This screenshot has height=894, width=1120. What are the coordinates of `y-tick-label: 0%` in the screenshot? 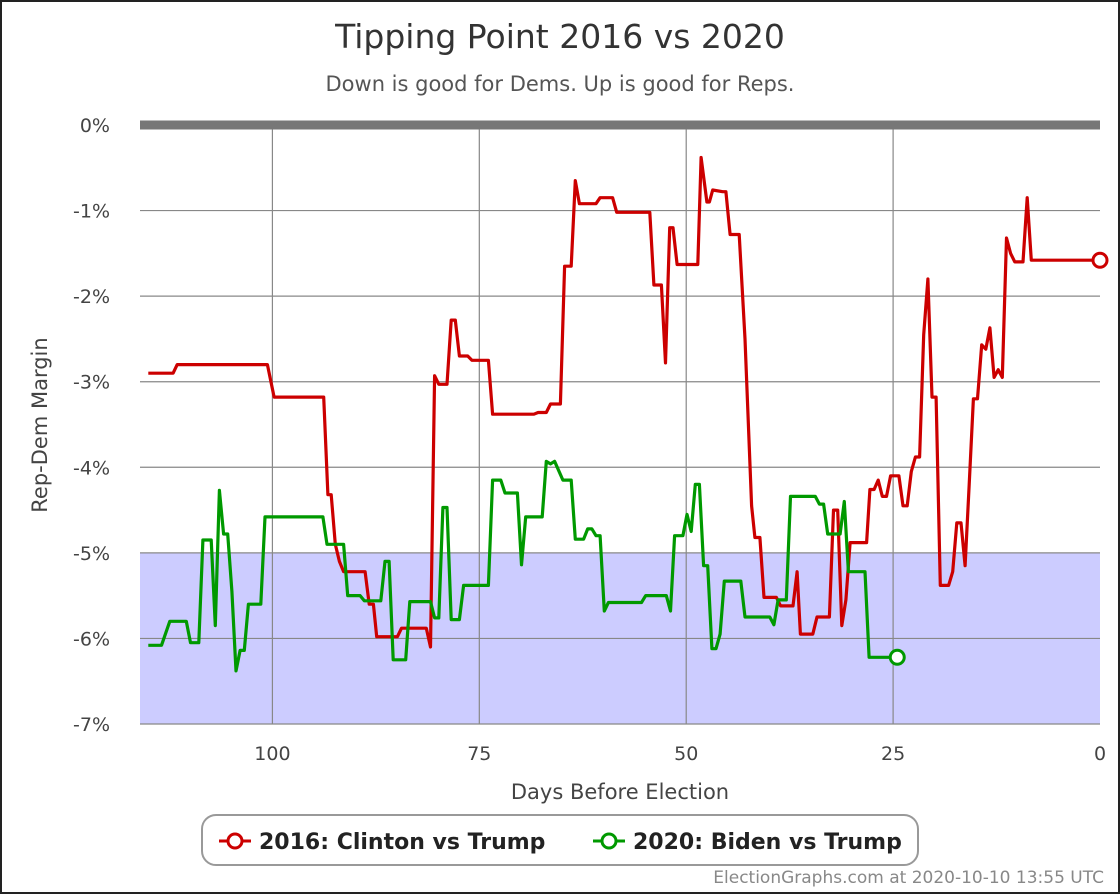 It's located at (95, 126).